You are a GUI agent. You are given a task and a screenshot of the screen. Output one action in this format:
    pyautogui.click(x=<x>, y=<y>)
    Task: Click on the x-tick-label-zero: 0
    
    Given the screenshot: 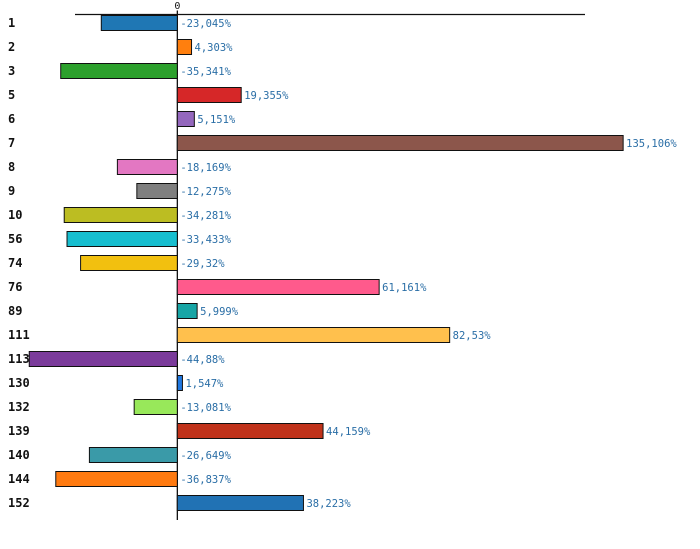 What is the action you would take?
    pyautogui.click(x=177, y=6)
    